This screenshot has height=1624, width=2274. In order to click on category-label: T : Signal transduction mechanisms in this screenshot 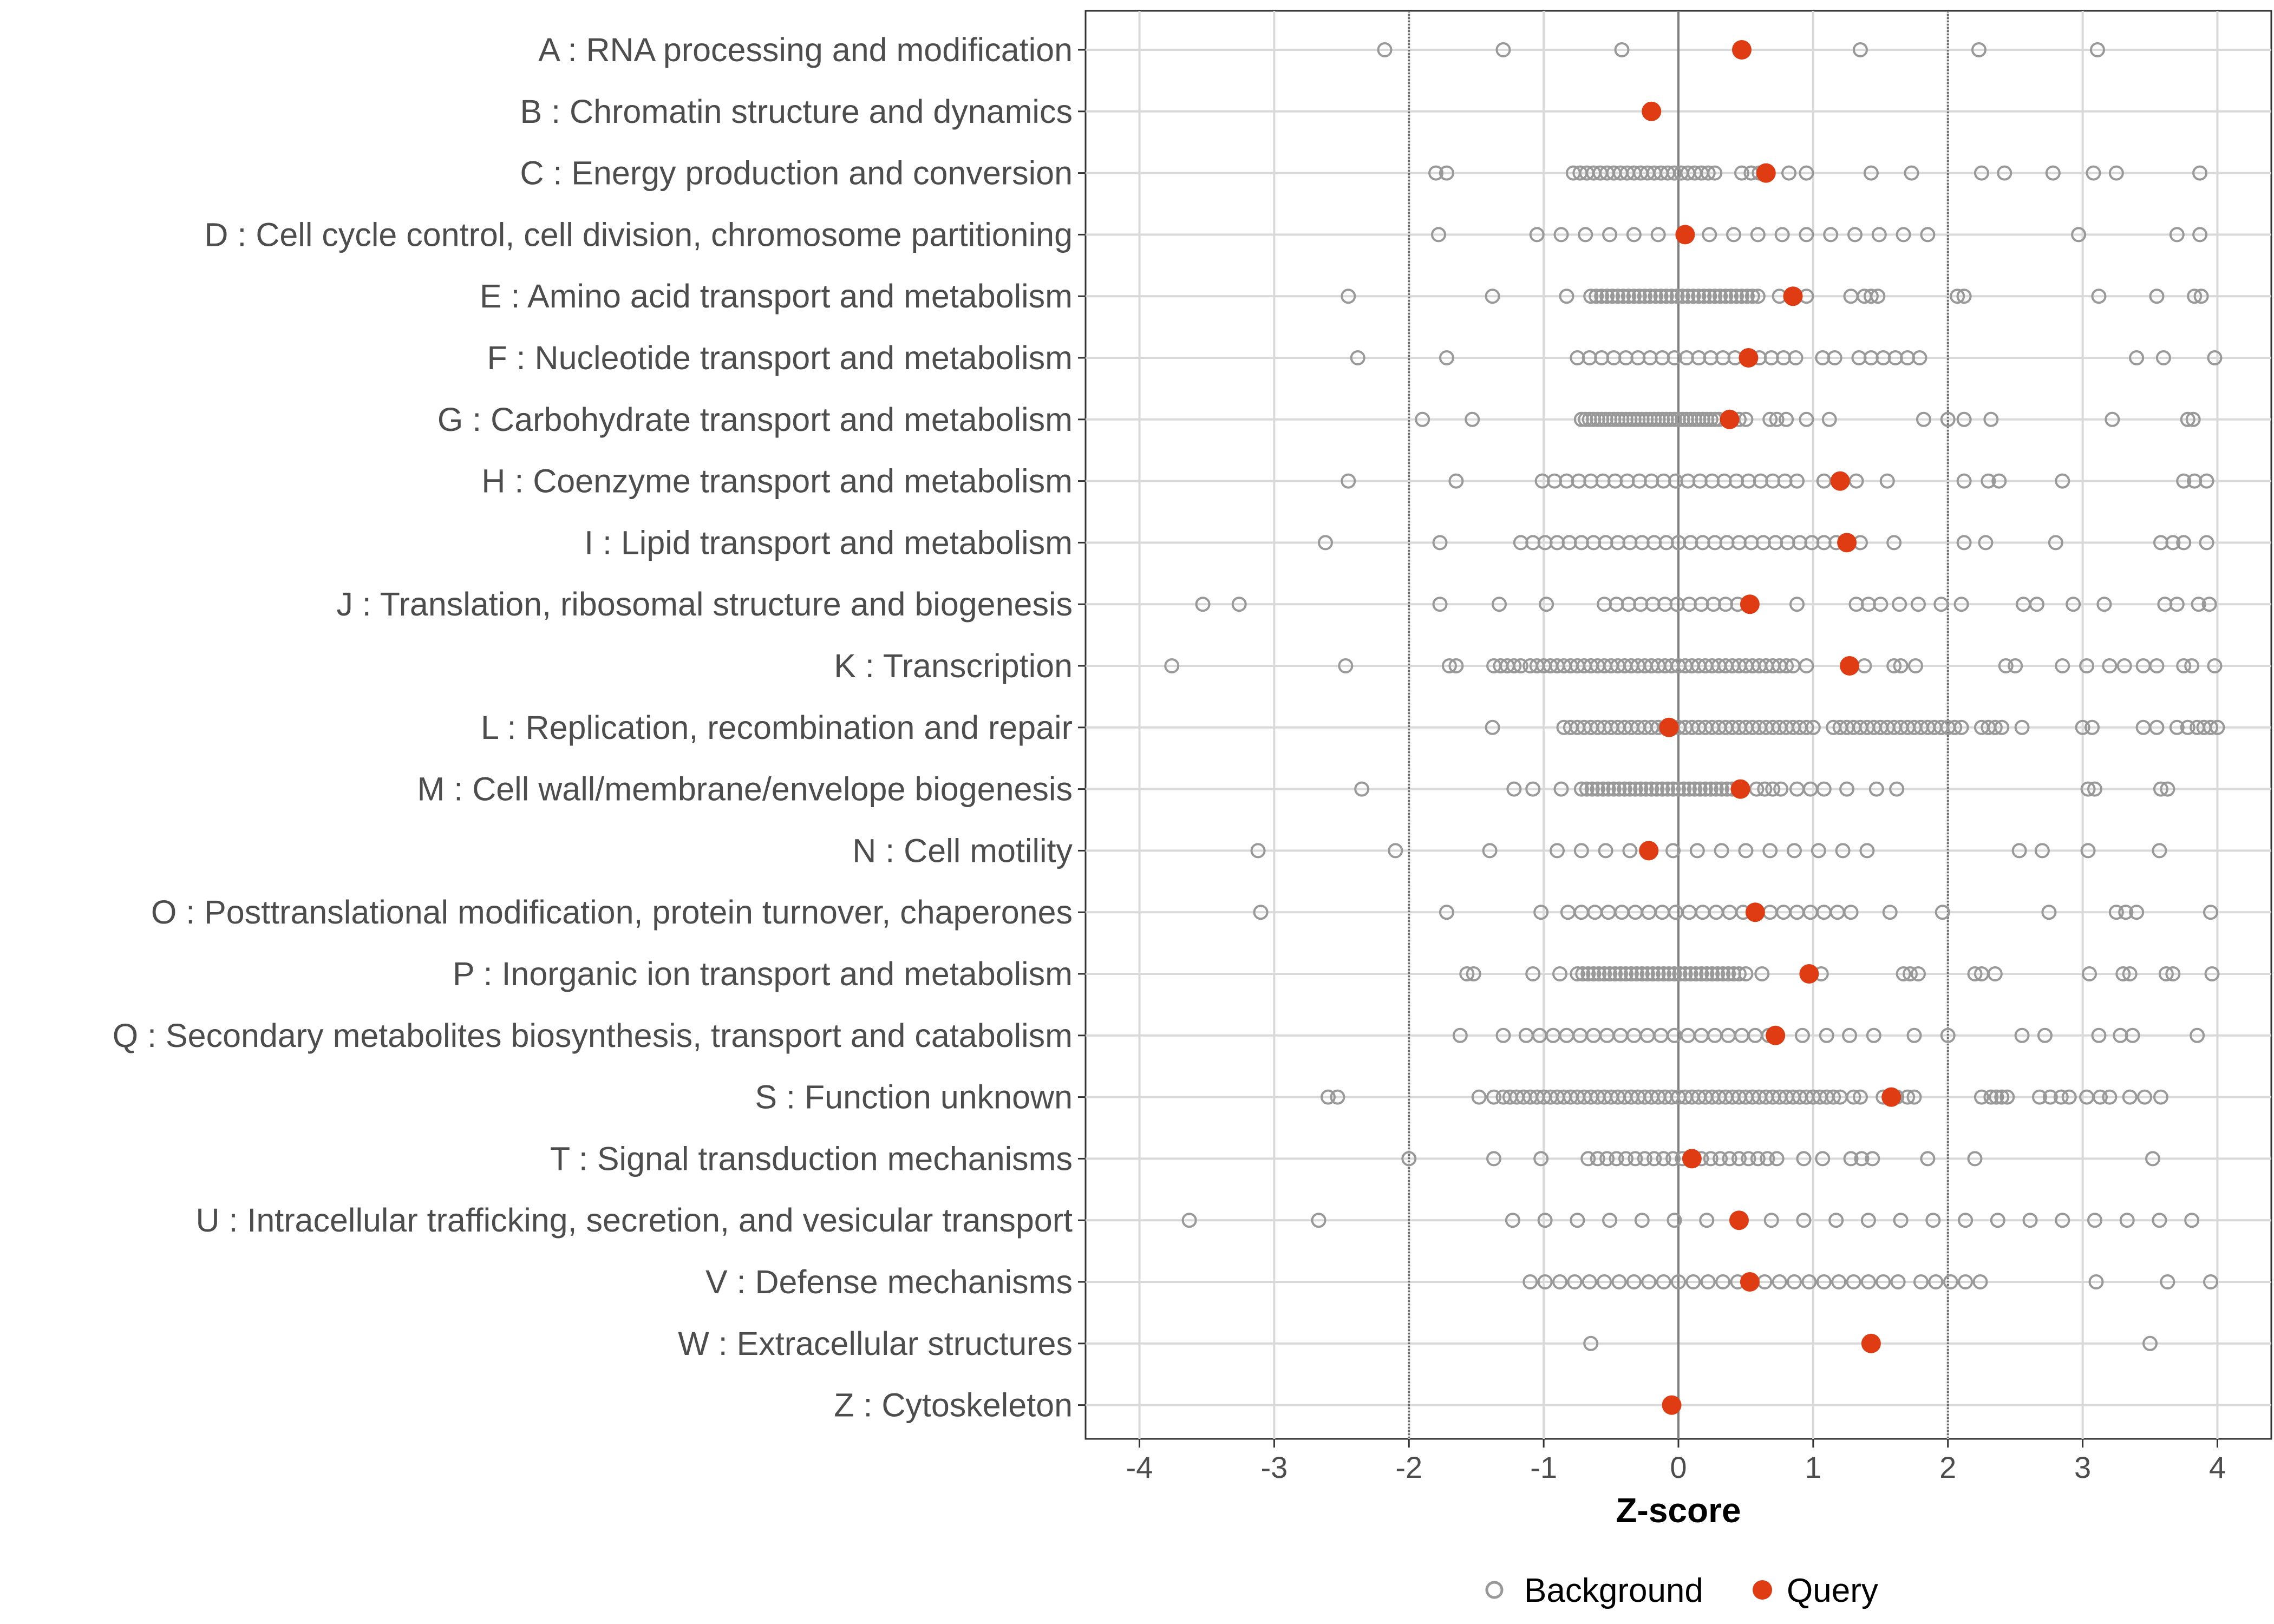, I will do `click(812, 1158)`.